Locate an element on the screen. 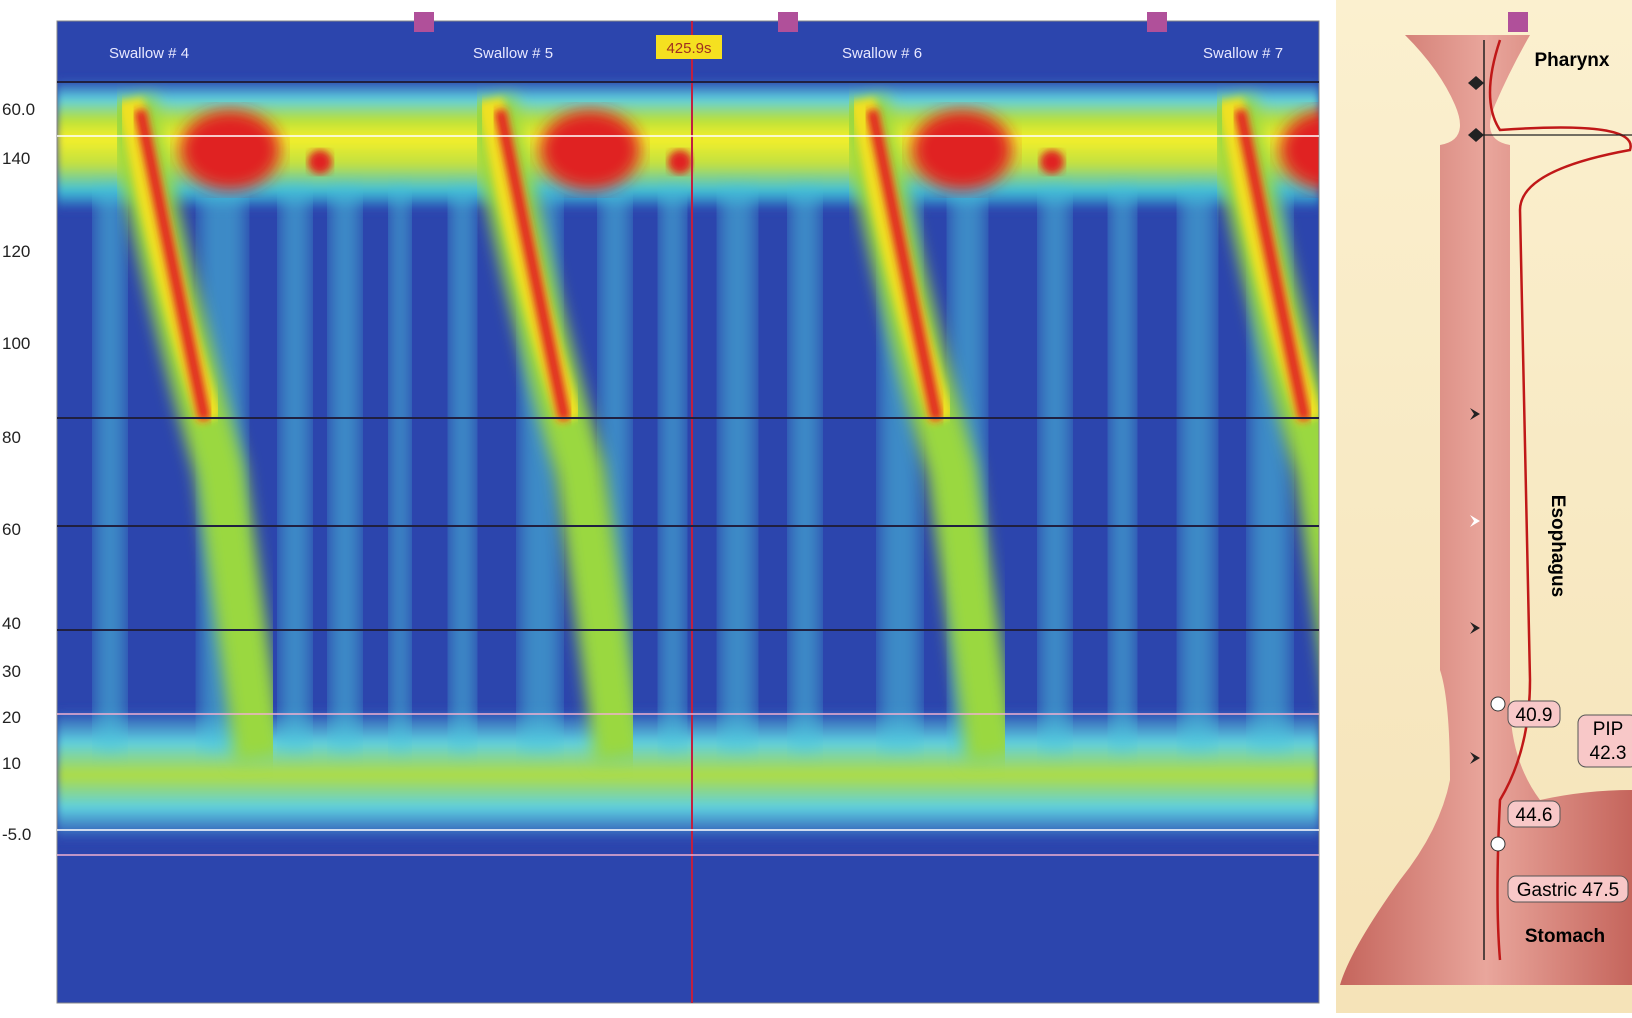 The height and width of the screenshot is (1018, 1632). scale-label: 20 is located at coordinates (11, 717).